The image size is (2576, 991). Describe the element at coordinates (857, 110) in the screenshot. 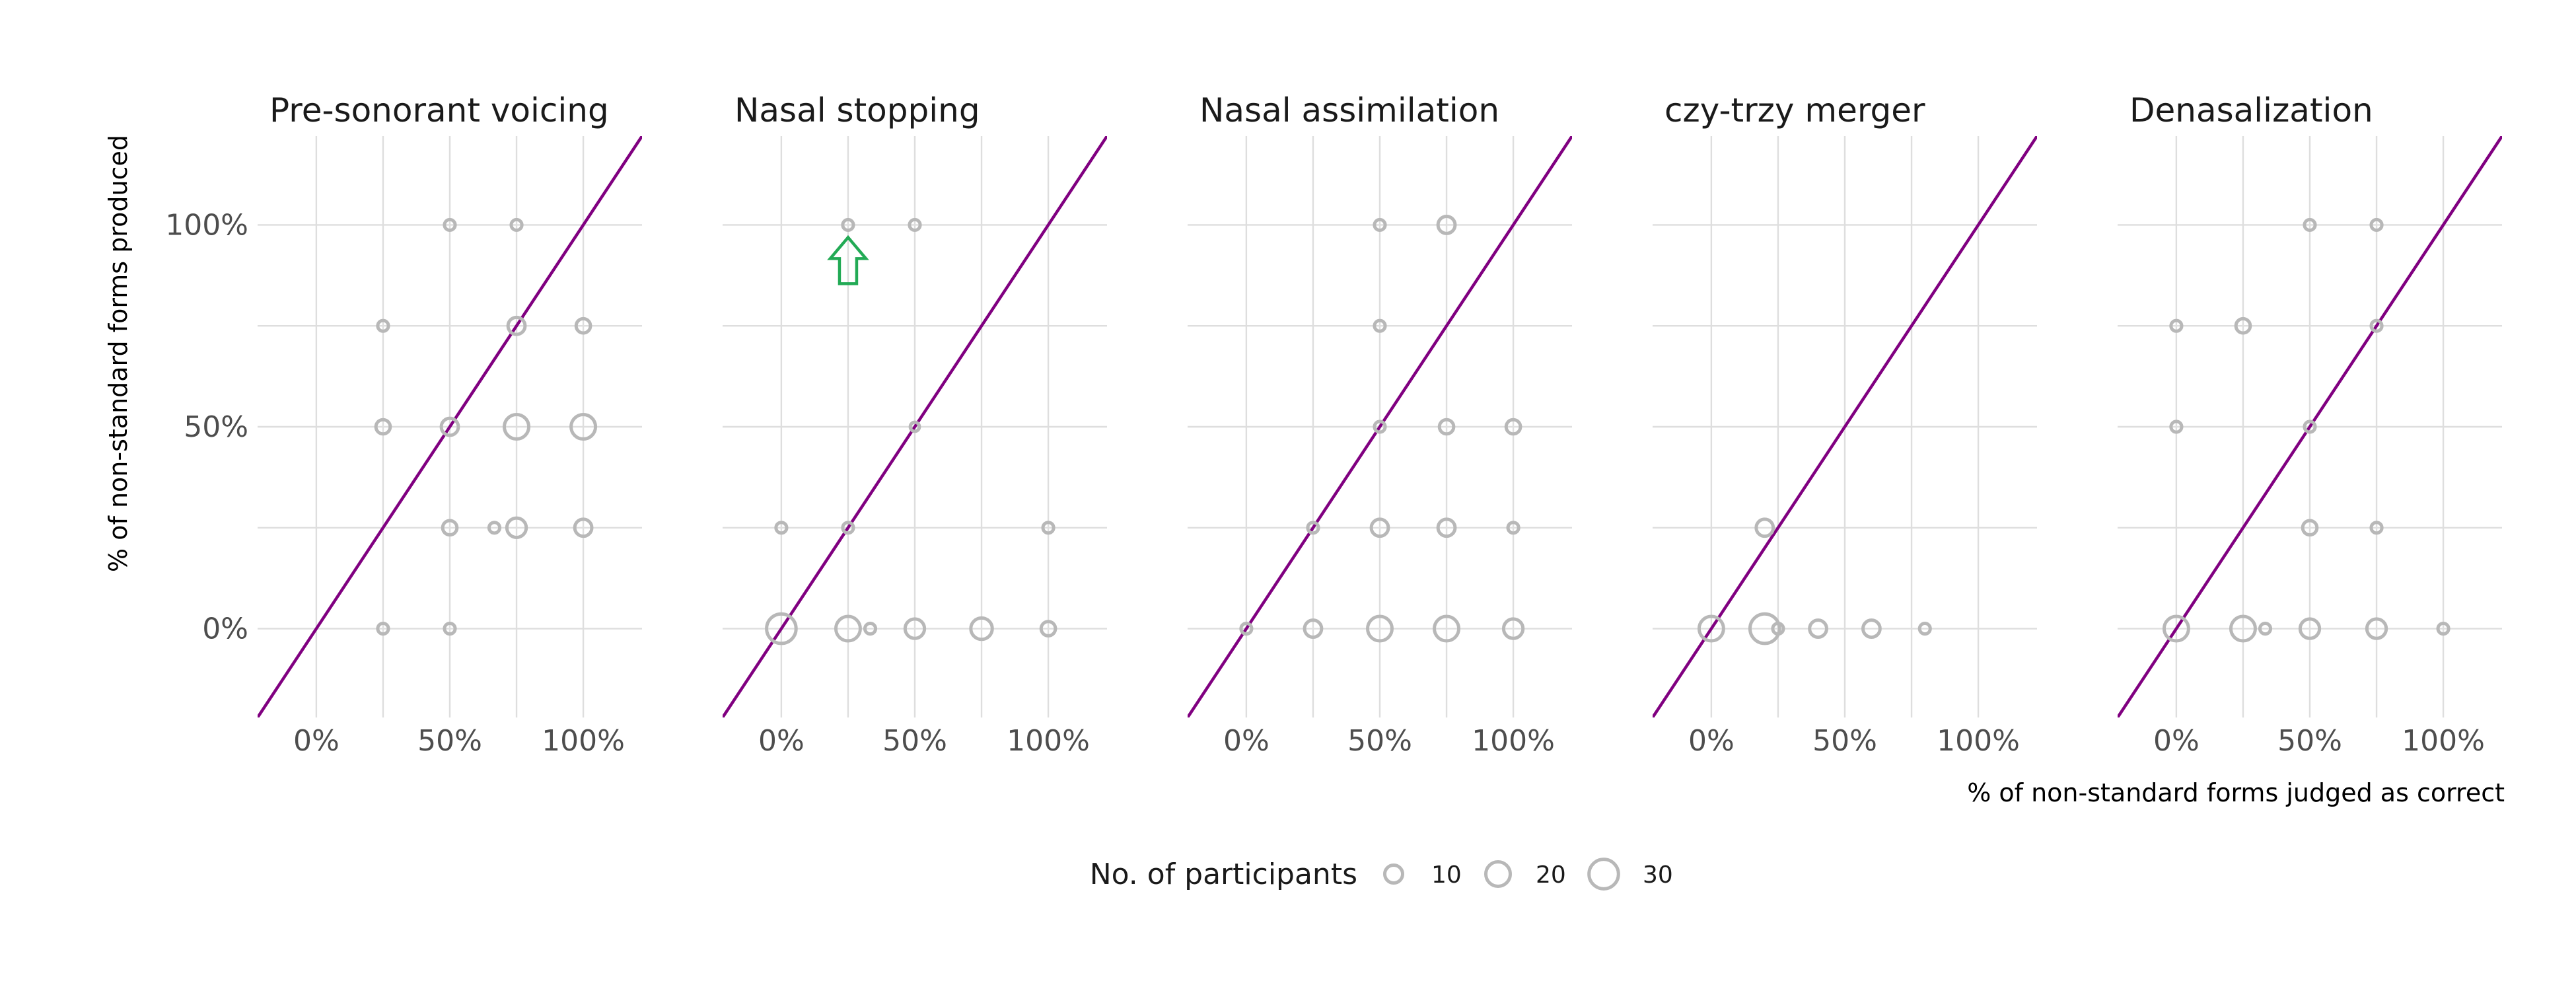

I see `panel-title: Nasal stopping` at that location.